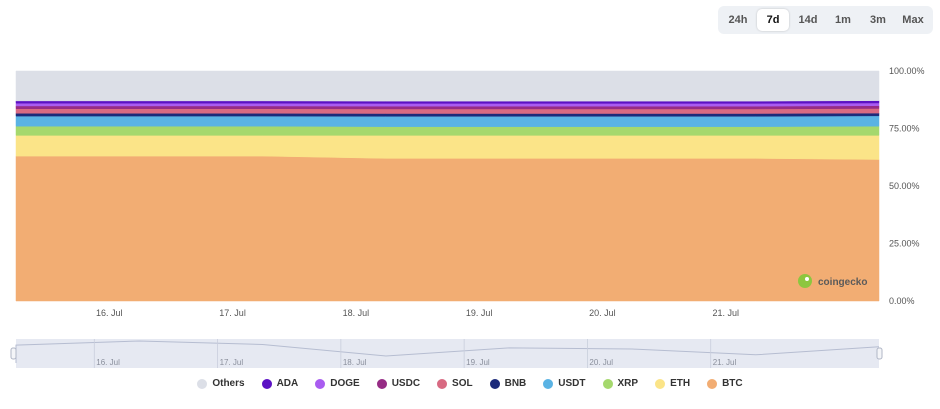 The width and height of the screenshot is (940, 409). I want to click on legend-label: USDT, so click(572, 383).